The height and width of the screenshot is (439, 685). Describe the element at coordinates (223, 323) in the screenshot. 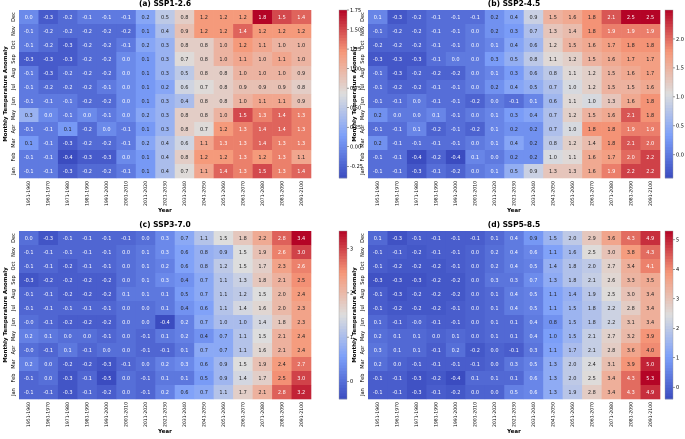

I see `cell-label: 1.0` at that location.